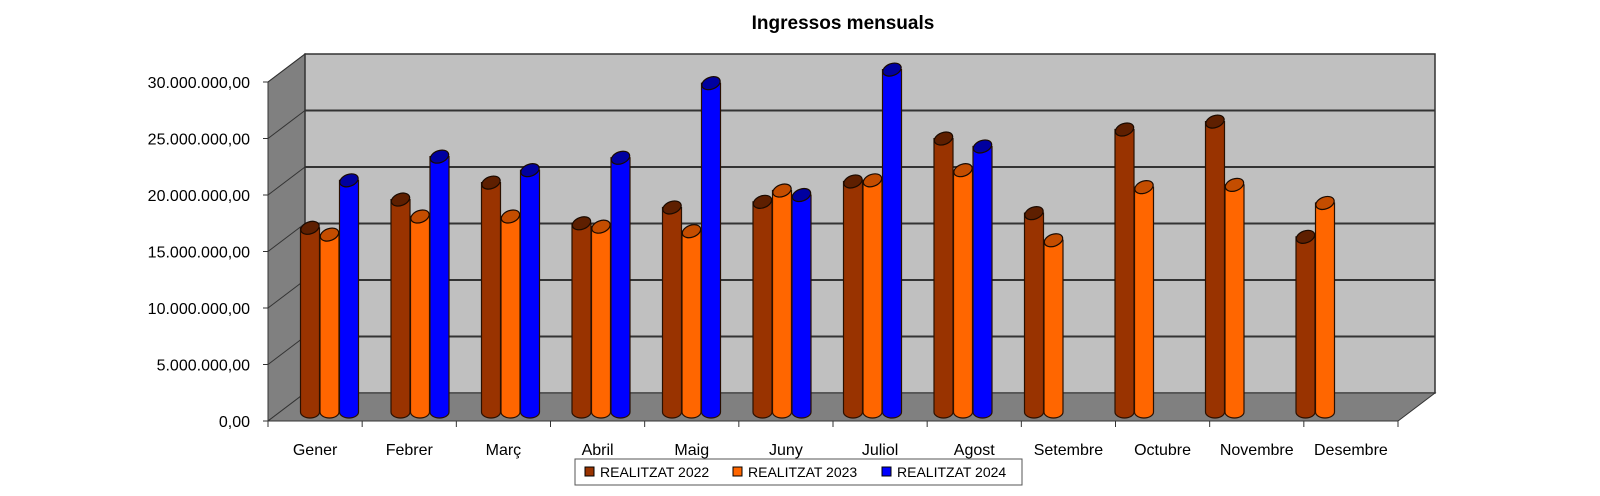 This screenshot has height=496, width=1600. Describe the element at coordinates (802, 472) in the screenshot. I see `legend-label: REALITZAT 2023` at that location.